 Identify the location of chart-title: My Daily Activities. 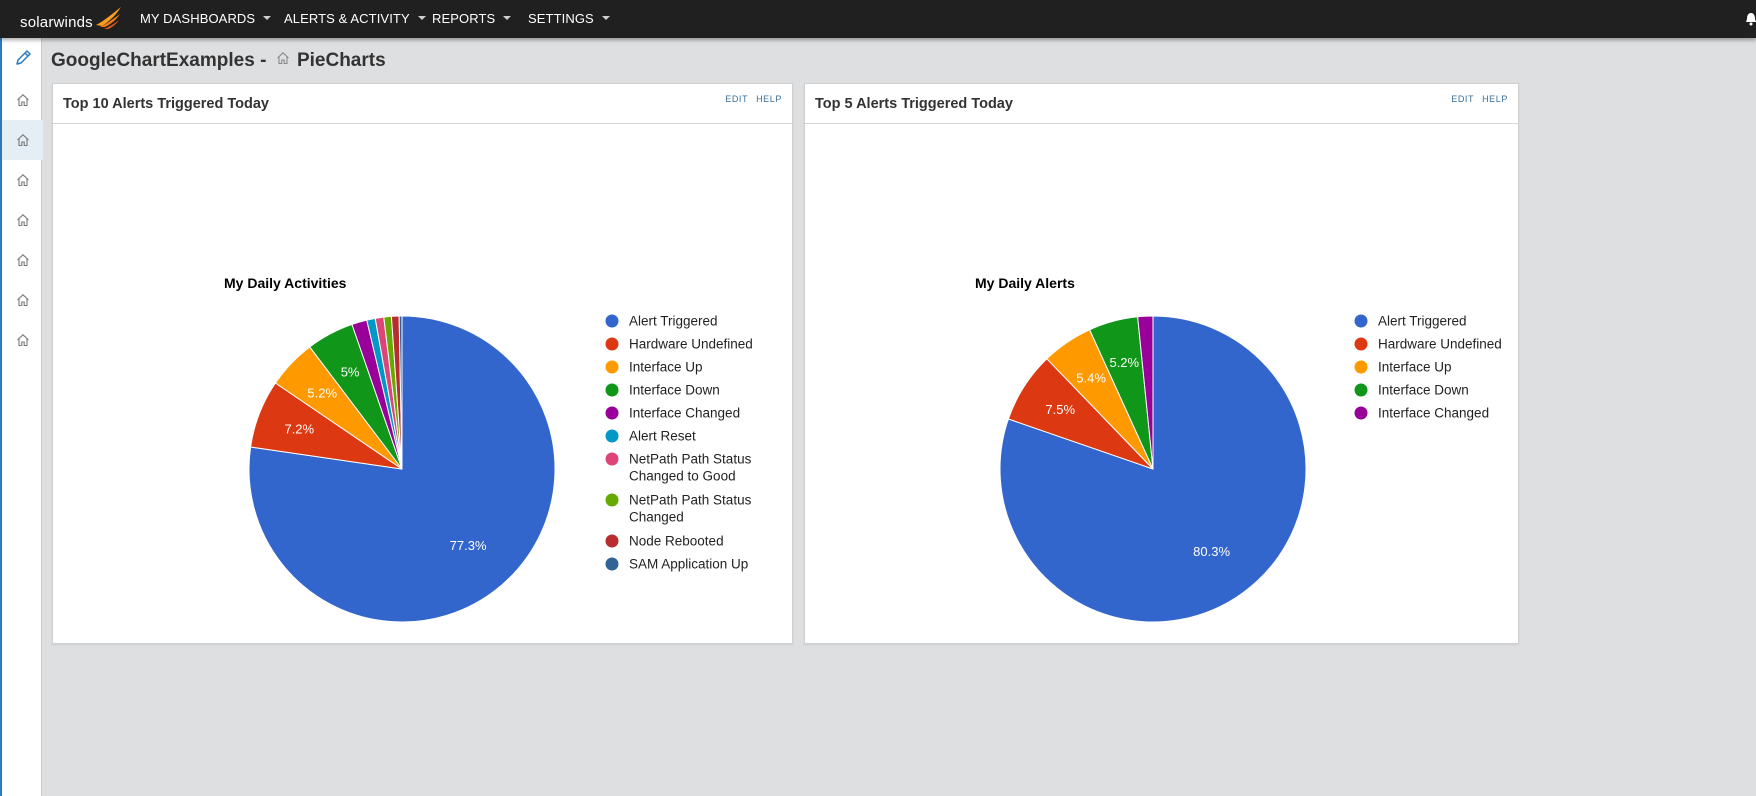
(285, 283).